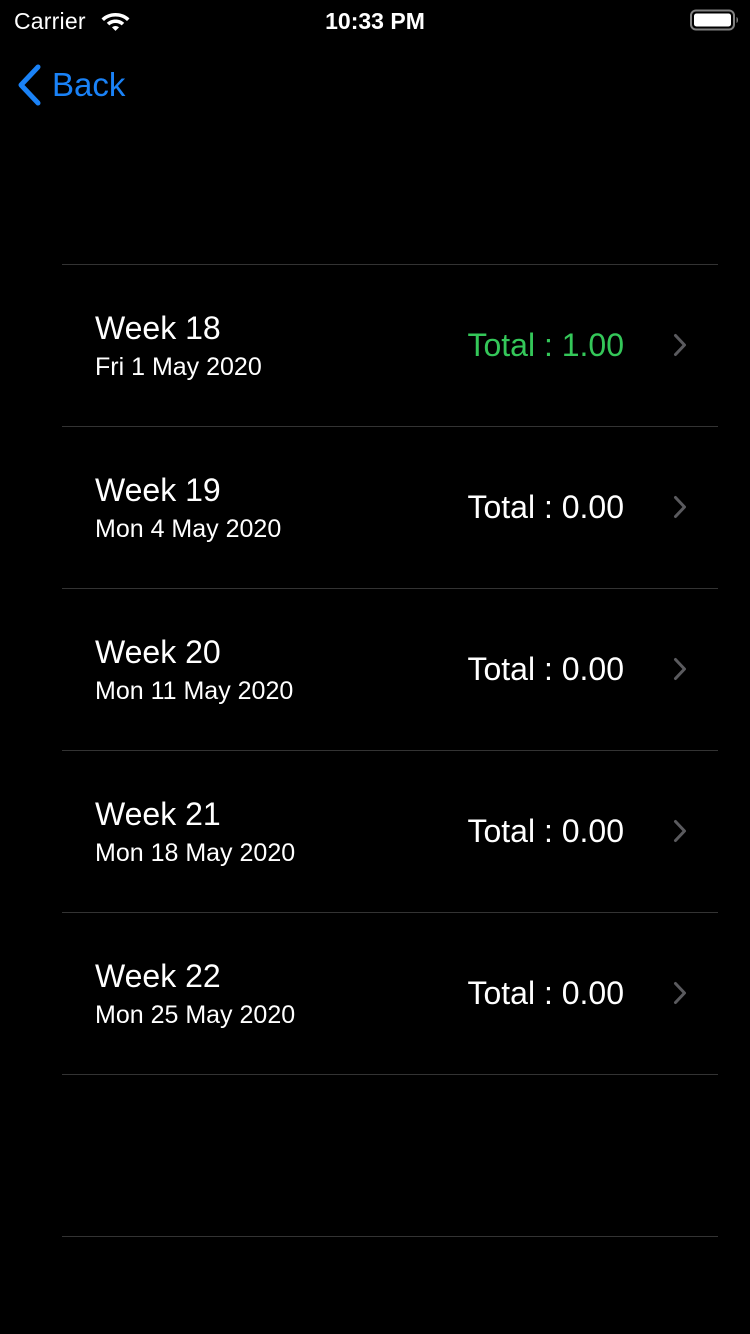 The width and height of the screenshot is (750, 1334). Describe the element at coordinates (714, 20) in the screenshot. I see `battery-icon` at that location.